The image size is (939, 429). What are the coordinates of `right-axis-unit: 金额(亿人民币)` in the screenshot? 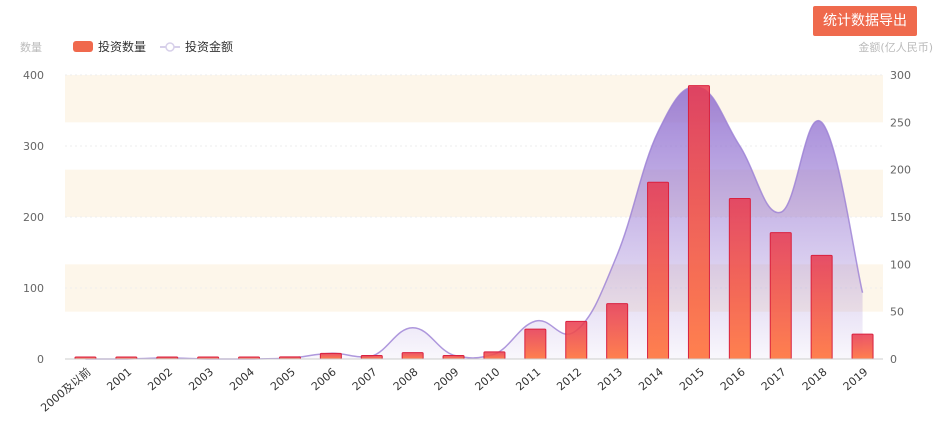 It's located at (895, 47).